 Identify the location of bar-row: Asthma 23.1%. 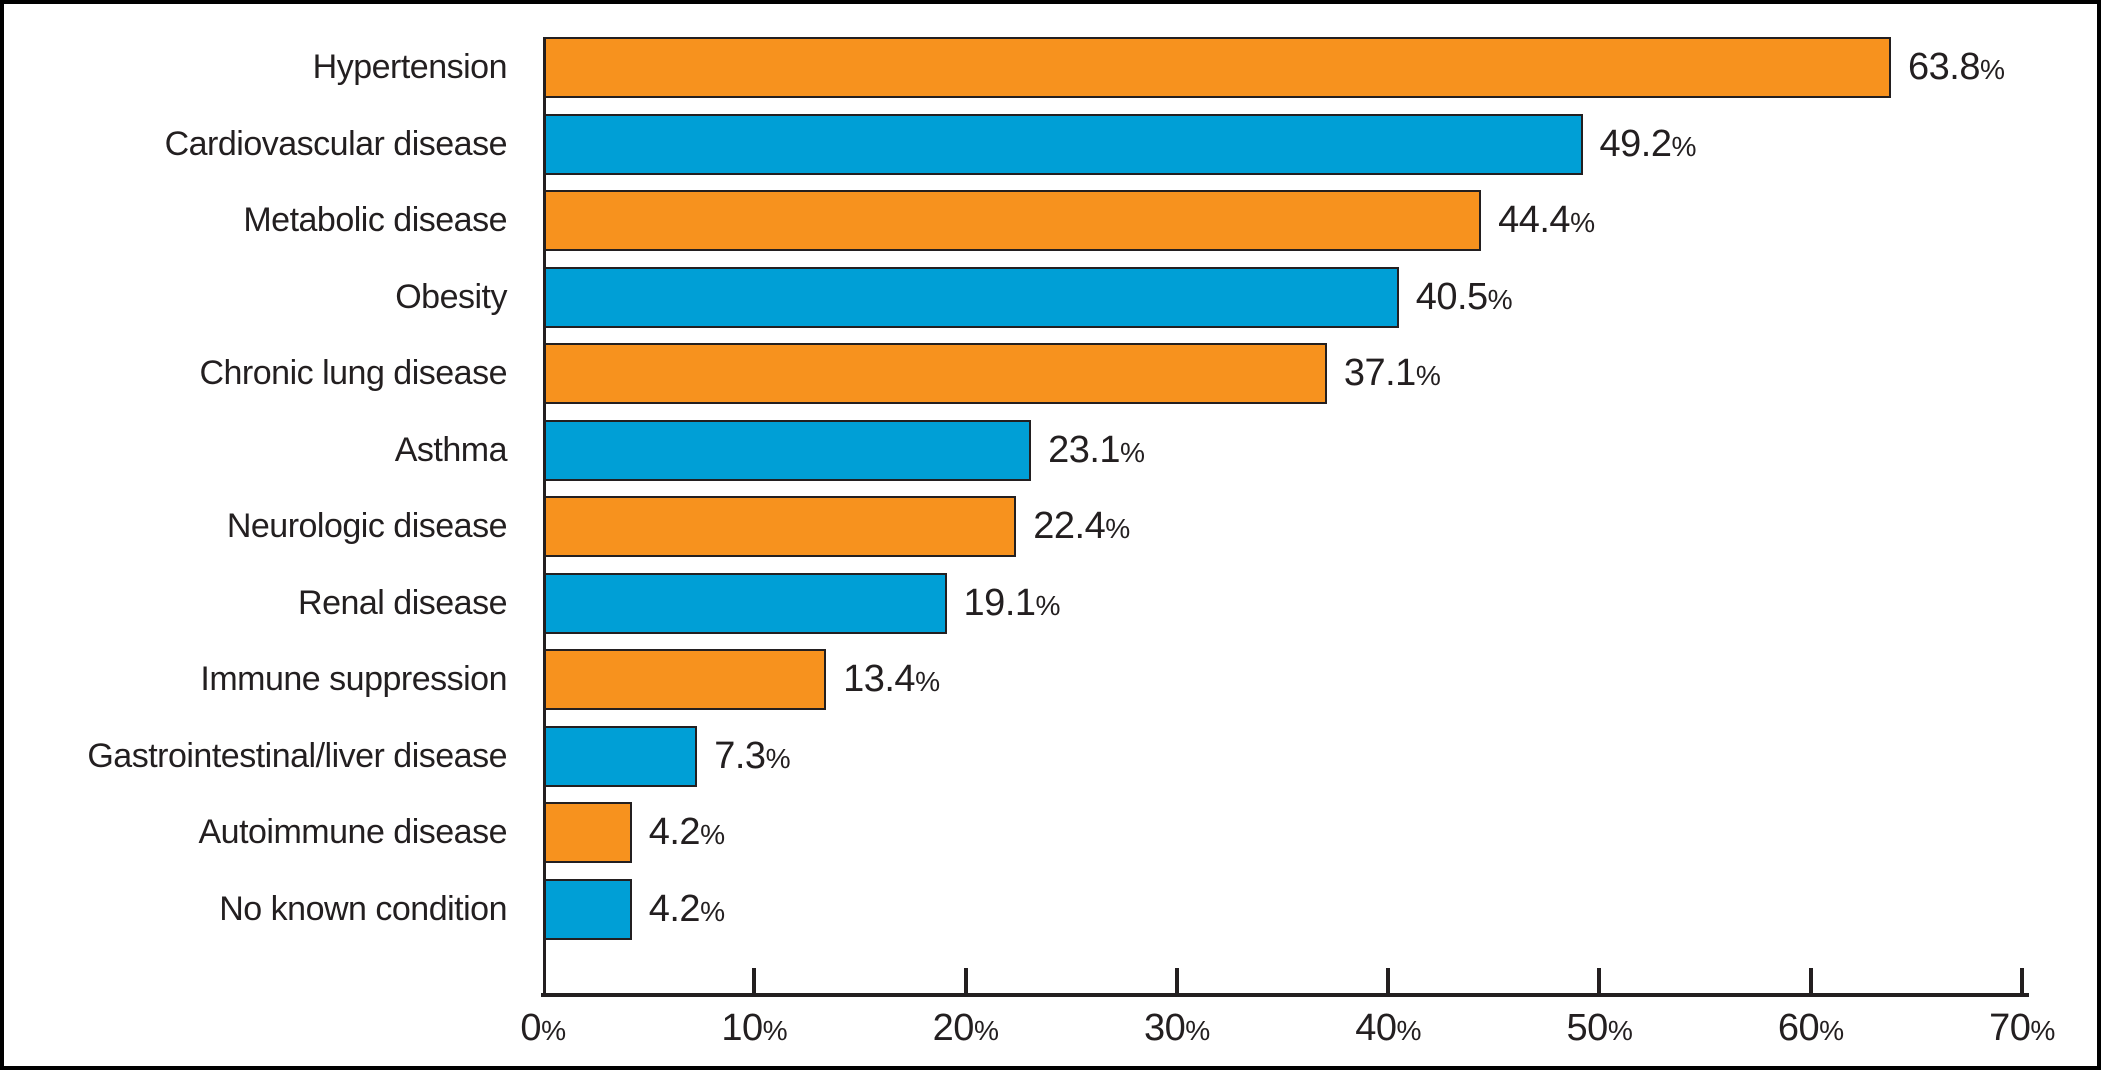
(1050, 450).